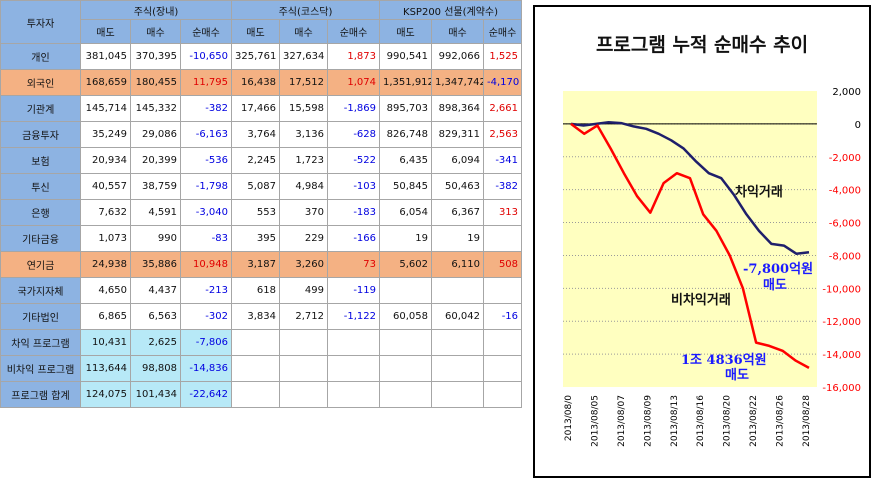 The width and height of the screenshot is (875, 482). What do you see at coordinates (105, 82) in the screenshot?
I see `table-cell: 168,659` at bounding box center [105, 82].